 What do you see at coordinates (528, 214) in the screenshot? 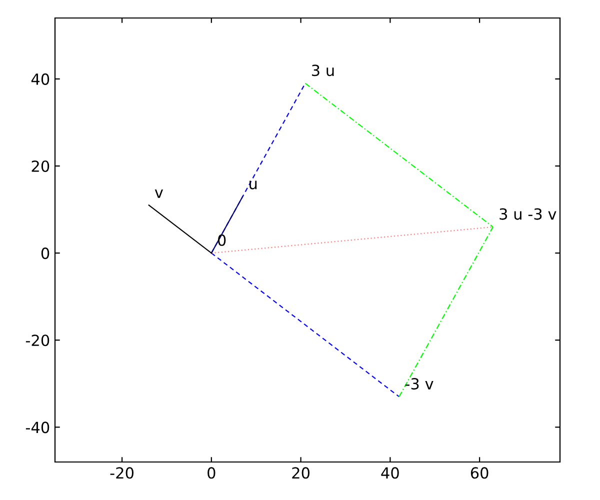
I see `annotation: 3 u -3 v` at bounding box center [528, 214].